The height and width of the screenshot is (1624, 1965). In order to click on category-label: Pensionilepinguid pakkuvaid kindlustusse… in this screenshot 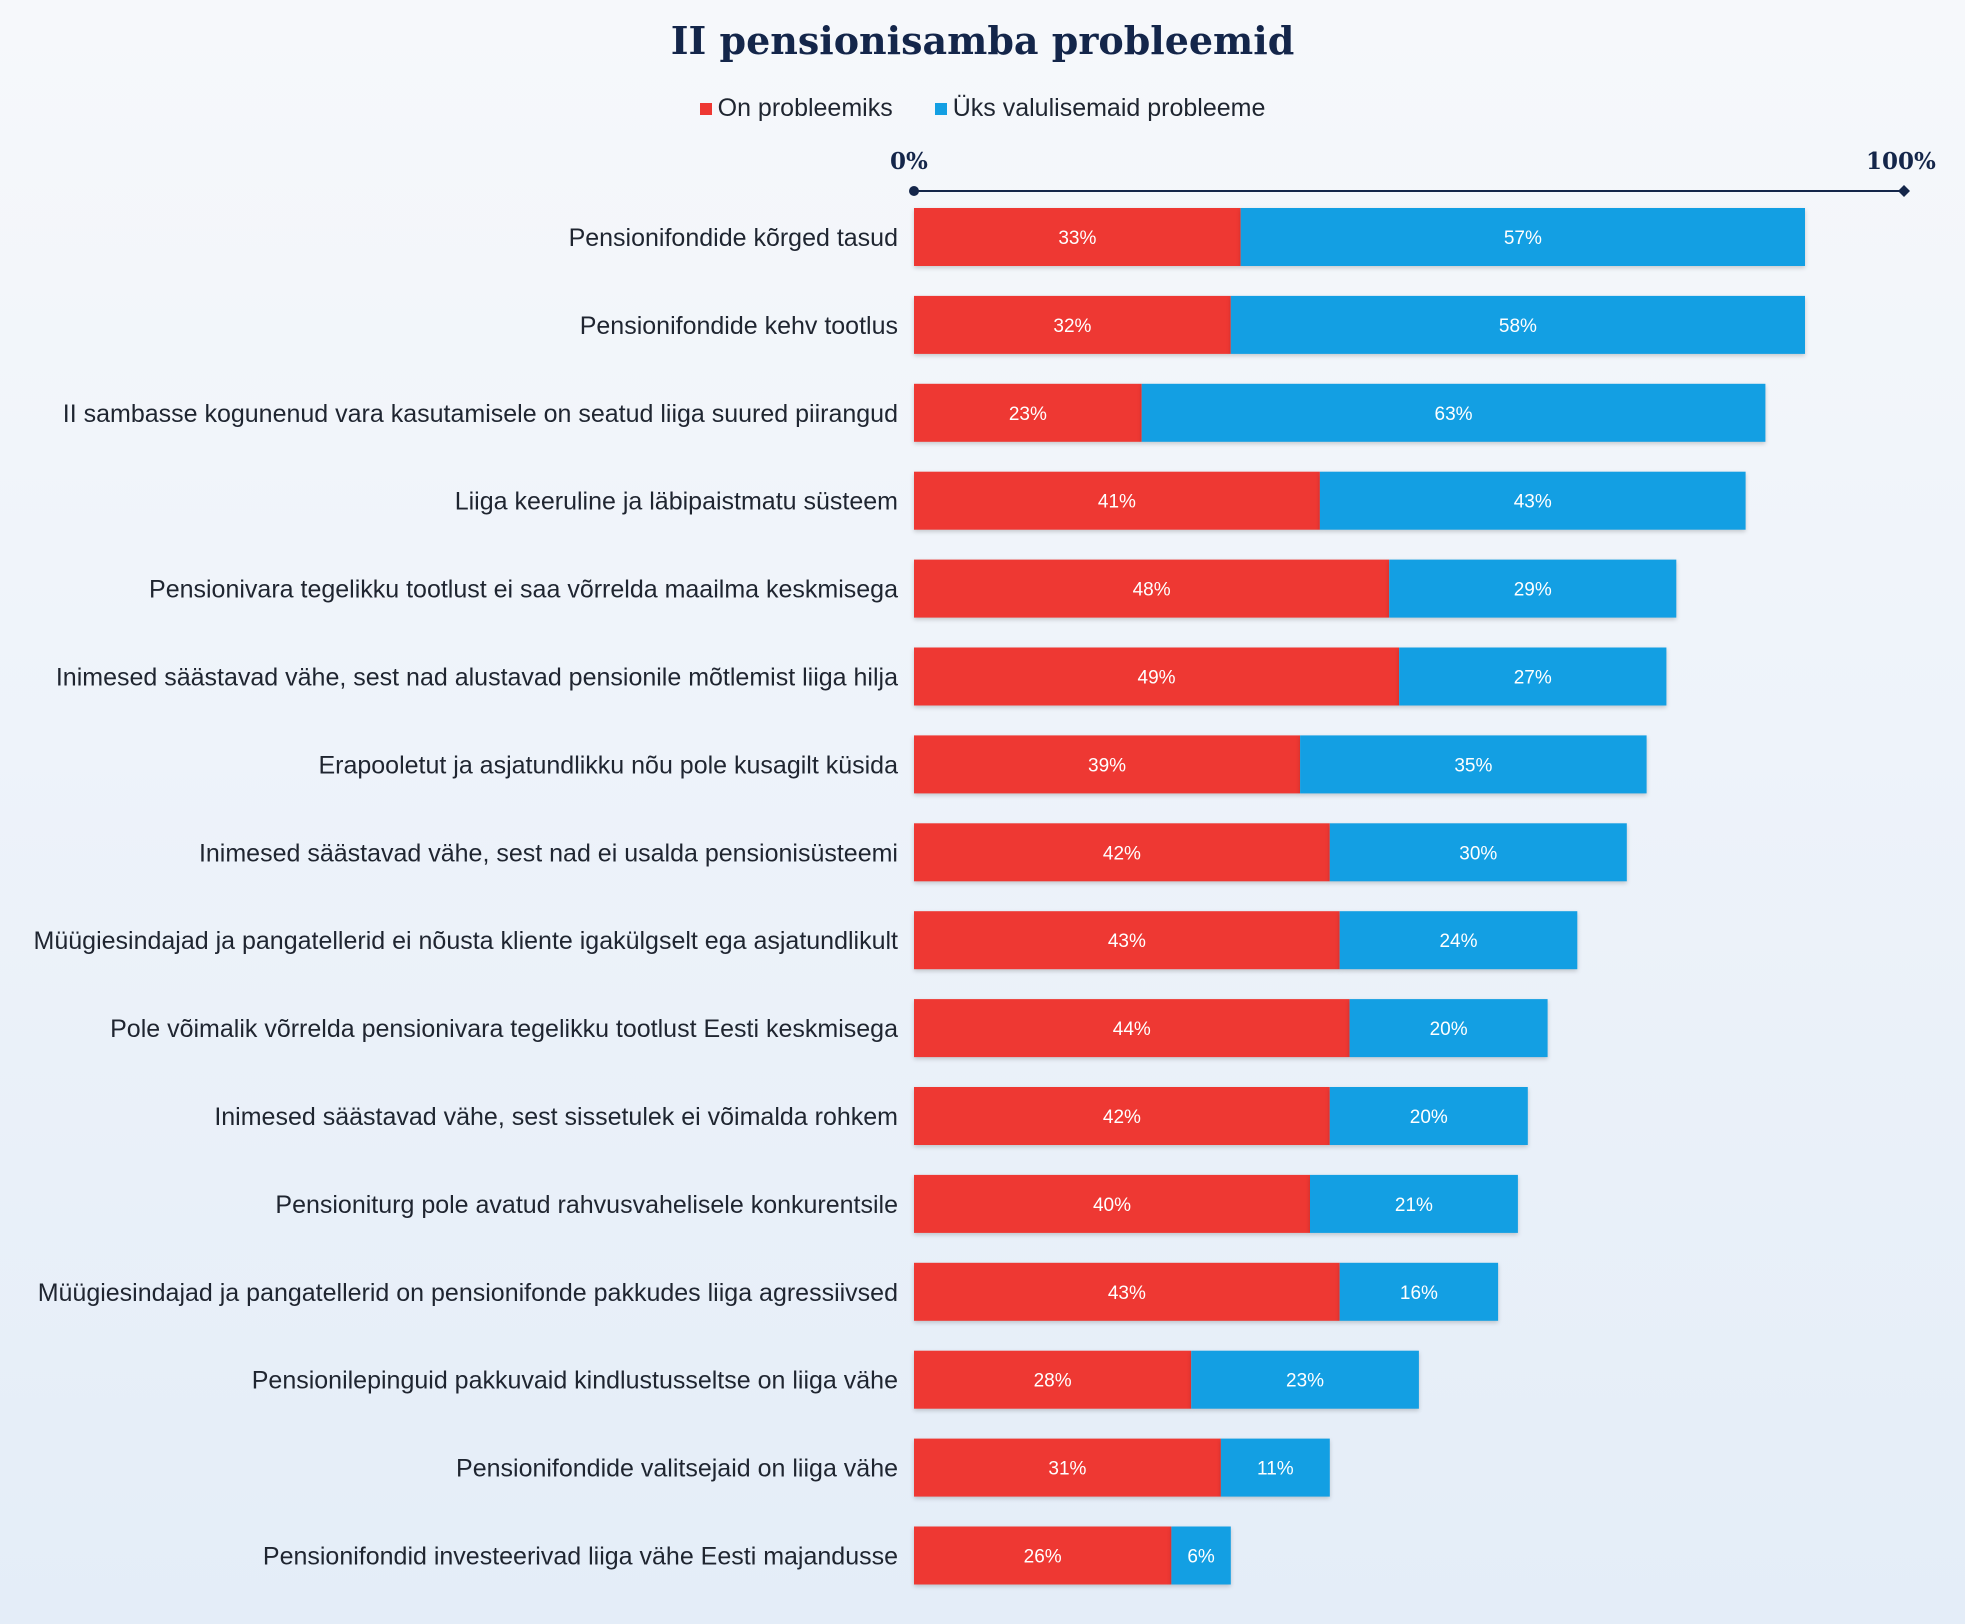, I will do `click(575, 1381)`.